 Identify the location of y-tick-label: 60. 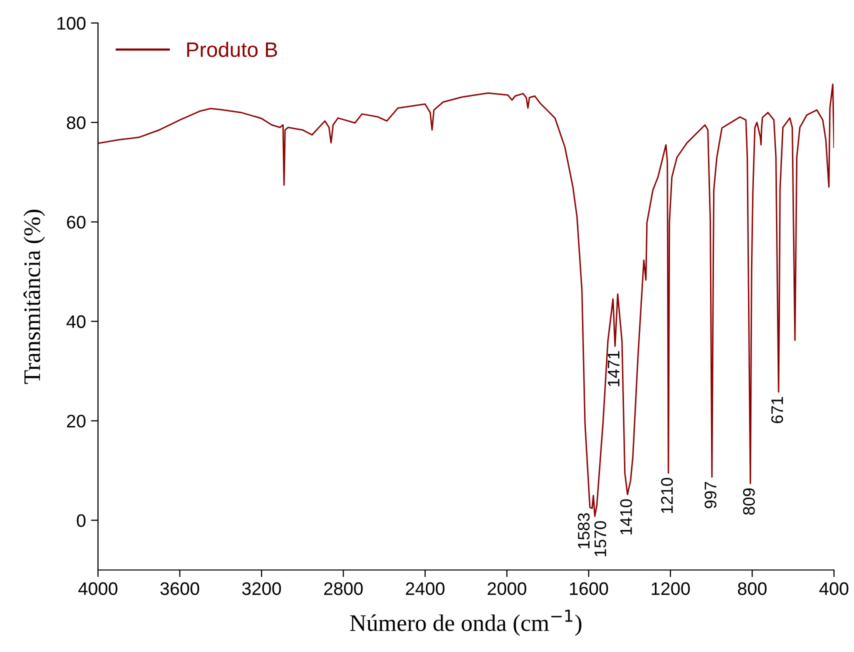
(76, 222).